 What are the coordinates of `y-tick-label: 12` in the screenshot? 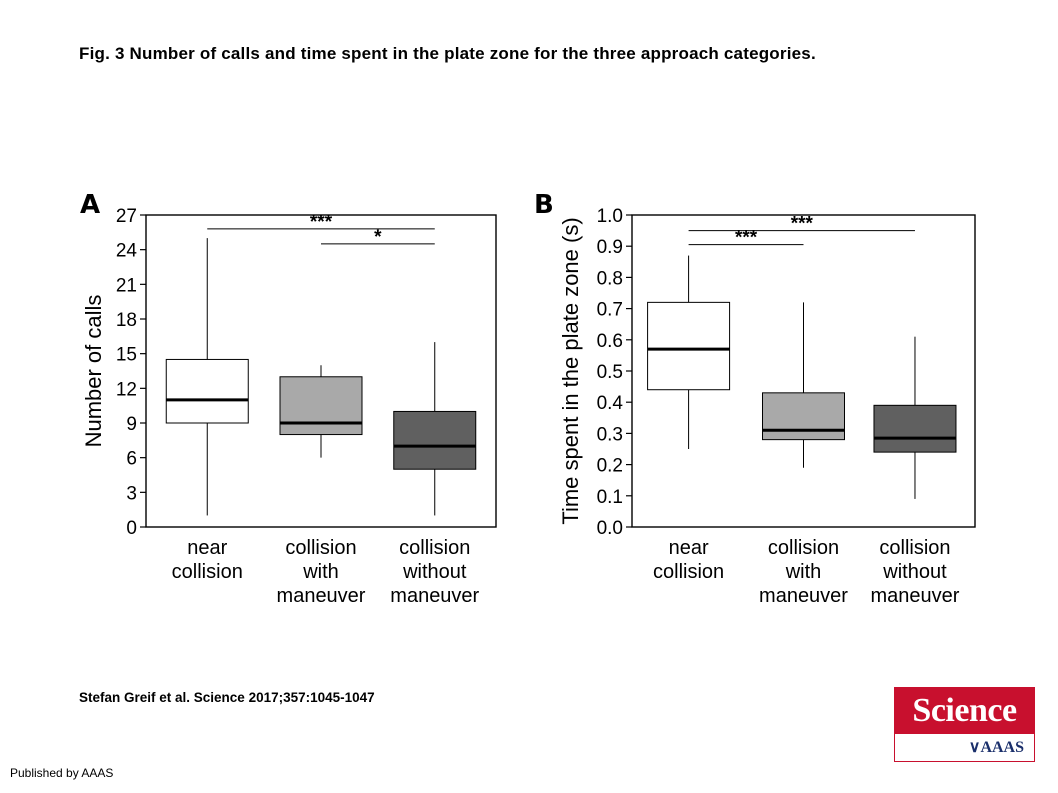 It's located at (126, 389).